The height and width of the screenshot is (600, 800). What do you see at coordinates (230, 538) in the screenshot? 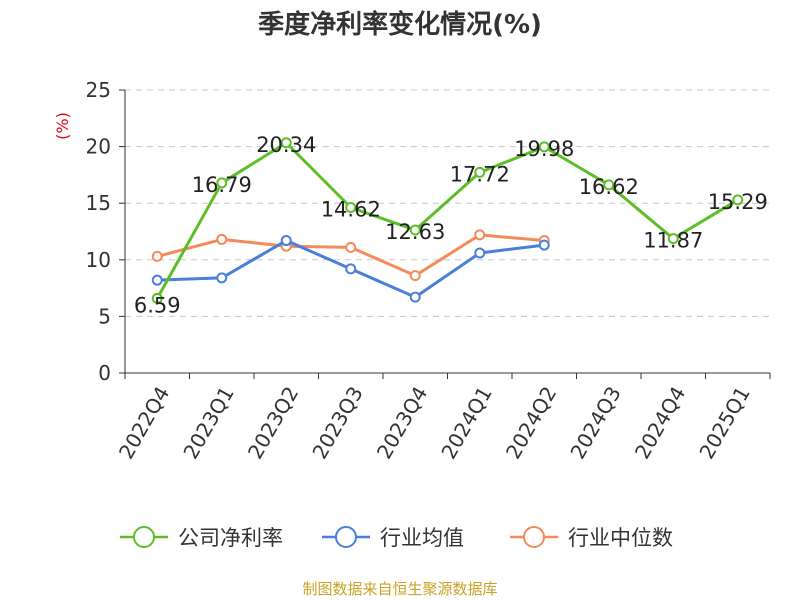
I see `legend-label: 公司净利率` at bounding box center [230, 538].